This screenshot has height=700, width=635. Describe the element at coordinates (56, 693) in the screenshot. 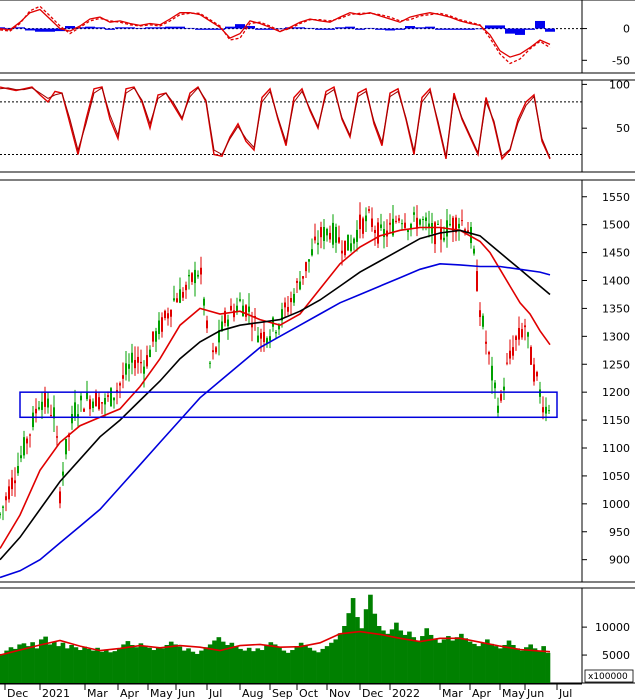

I see `x-tick-label-1: 2021` at that location.